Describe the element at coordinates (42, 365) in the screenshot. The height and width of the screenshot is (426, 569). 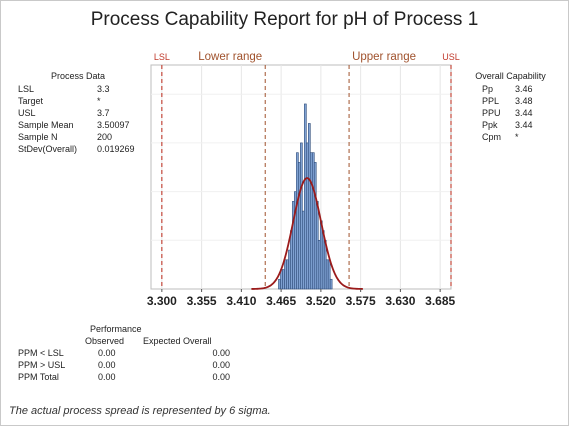
I see `perf-label: PPM > USL` at that location.